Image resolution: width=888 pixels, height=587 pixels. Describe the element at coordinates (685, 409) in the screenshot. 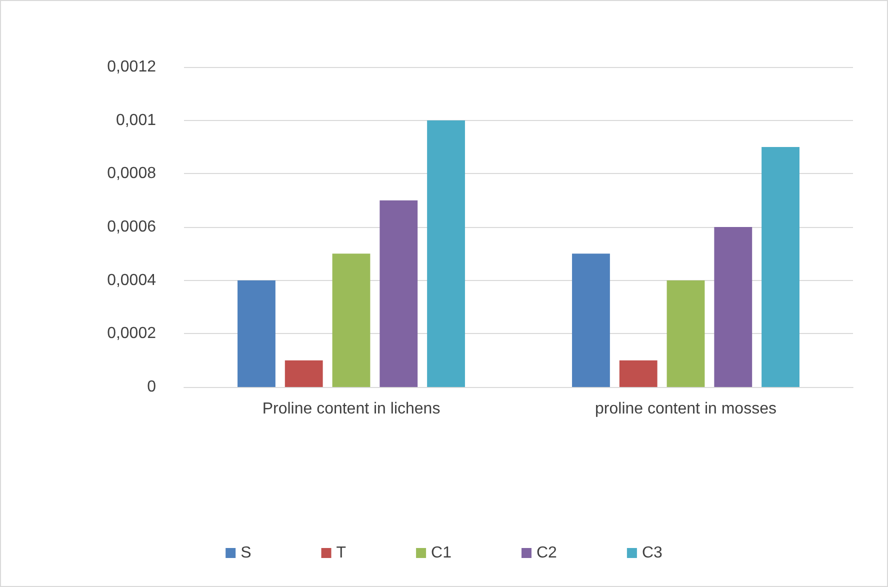

I see `x-tick-label: proline content in mosses` at that location.